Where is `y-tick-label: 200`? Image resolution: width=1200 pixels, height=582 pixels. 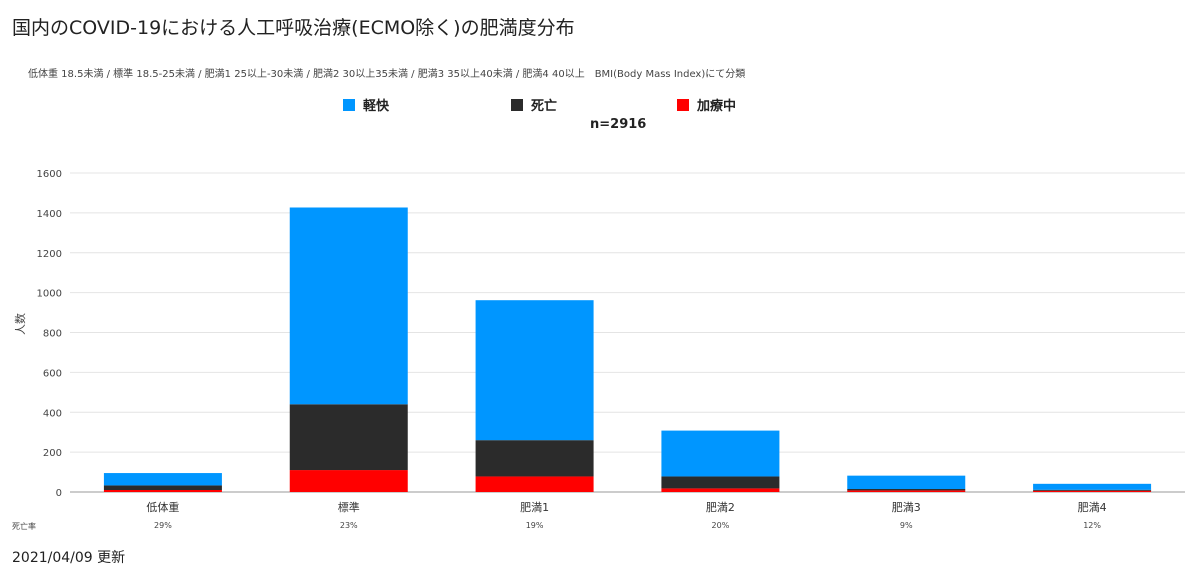 y-tick-label: 200 is located at coordinates (52, 453).